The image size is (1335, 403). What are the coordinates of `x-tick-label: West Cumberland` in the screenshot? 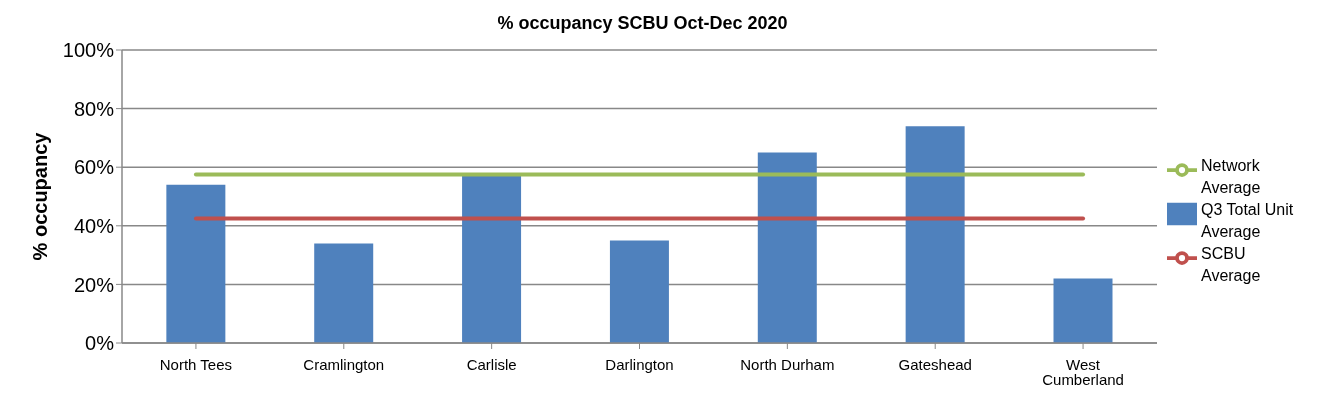 It's located at (1083, 371).